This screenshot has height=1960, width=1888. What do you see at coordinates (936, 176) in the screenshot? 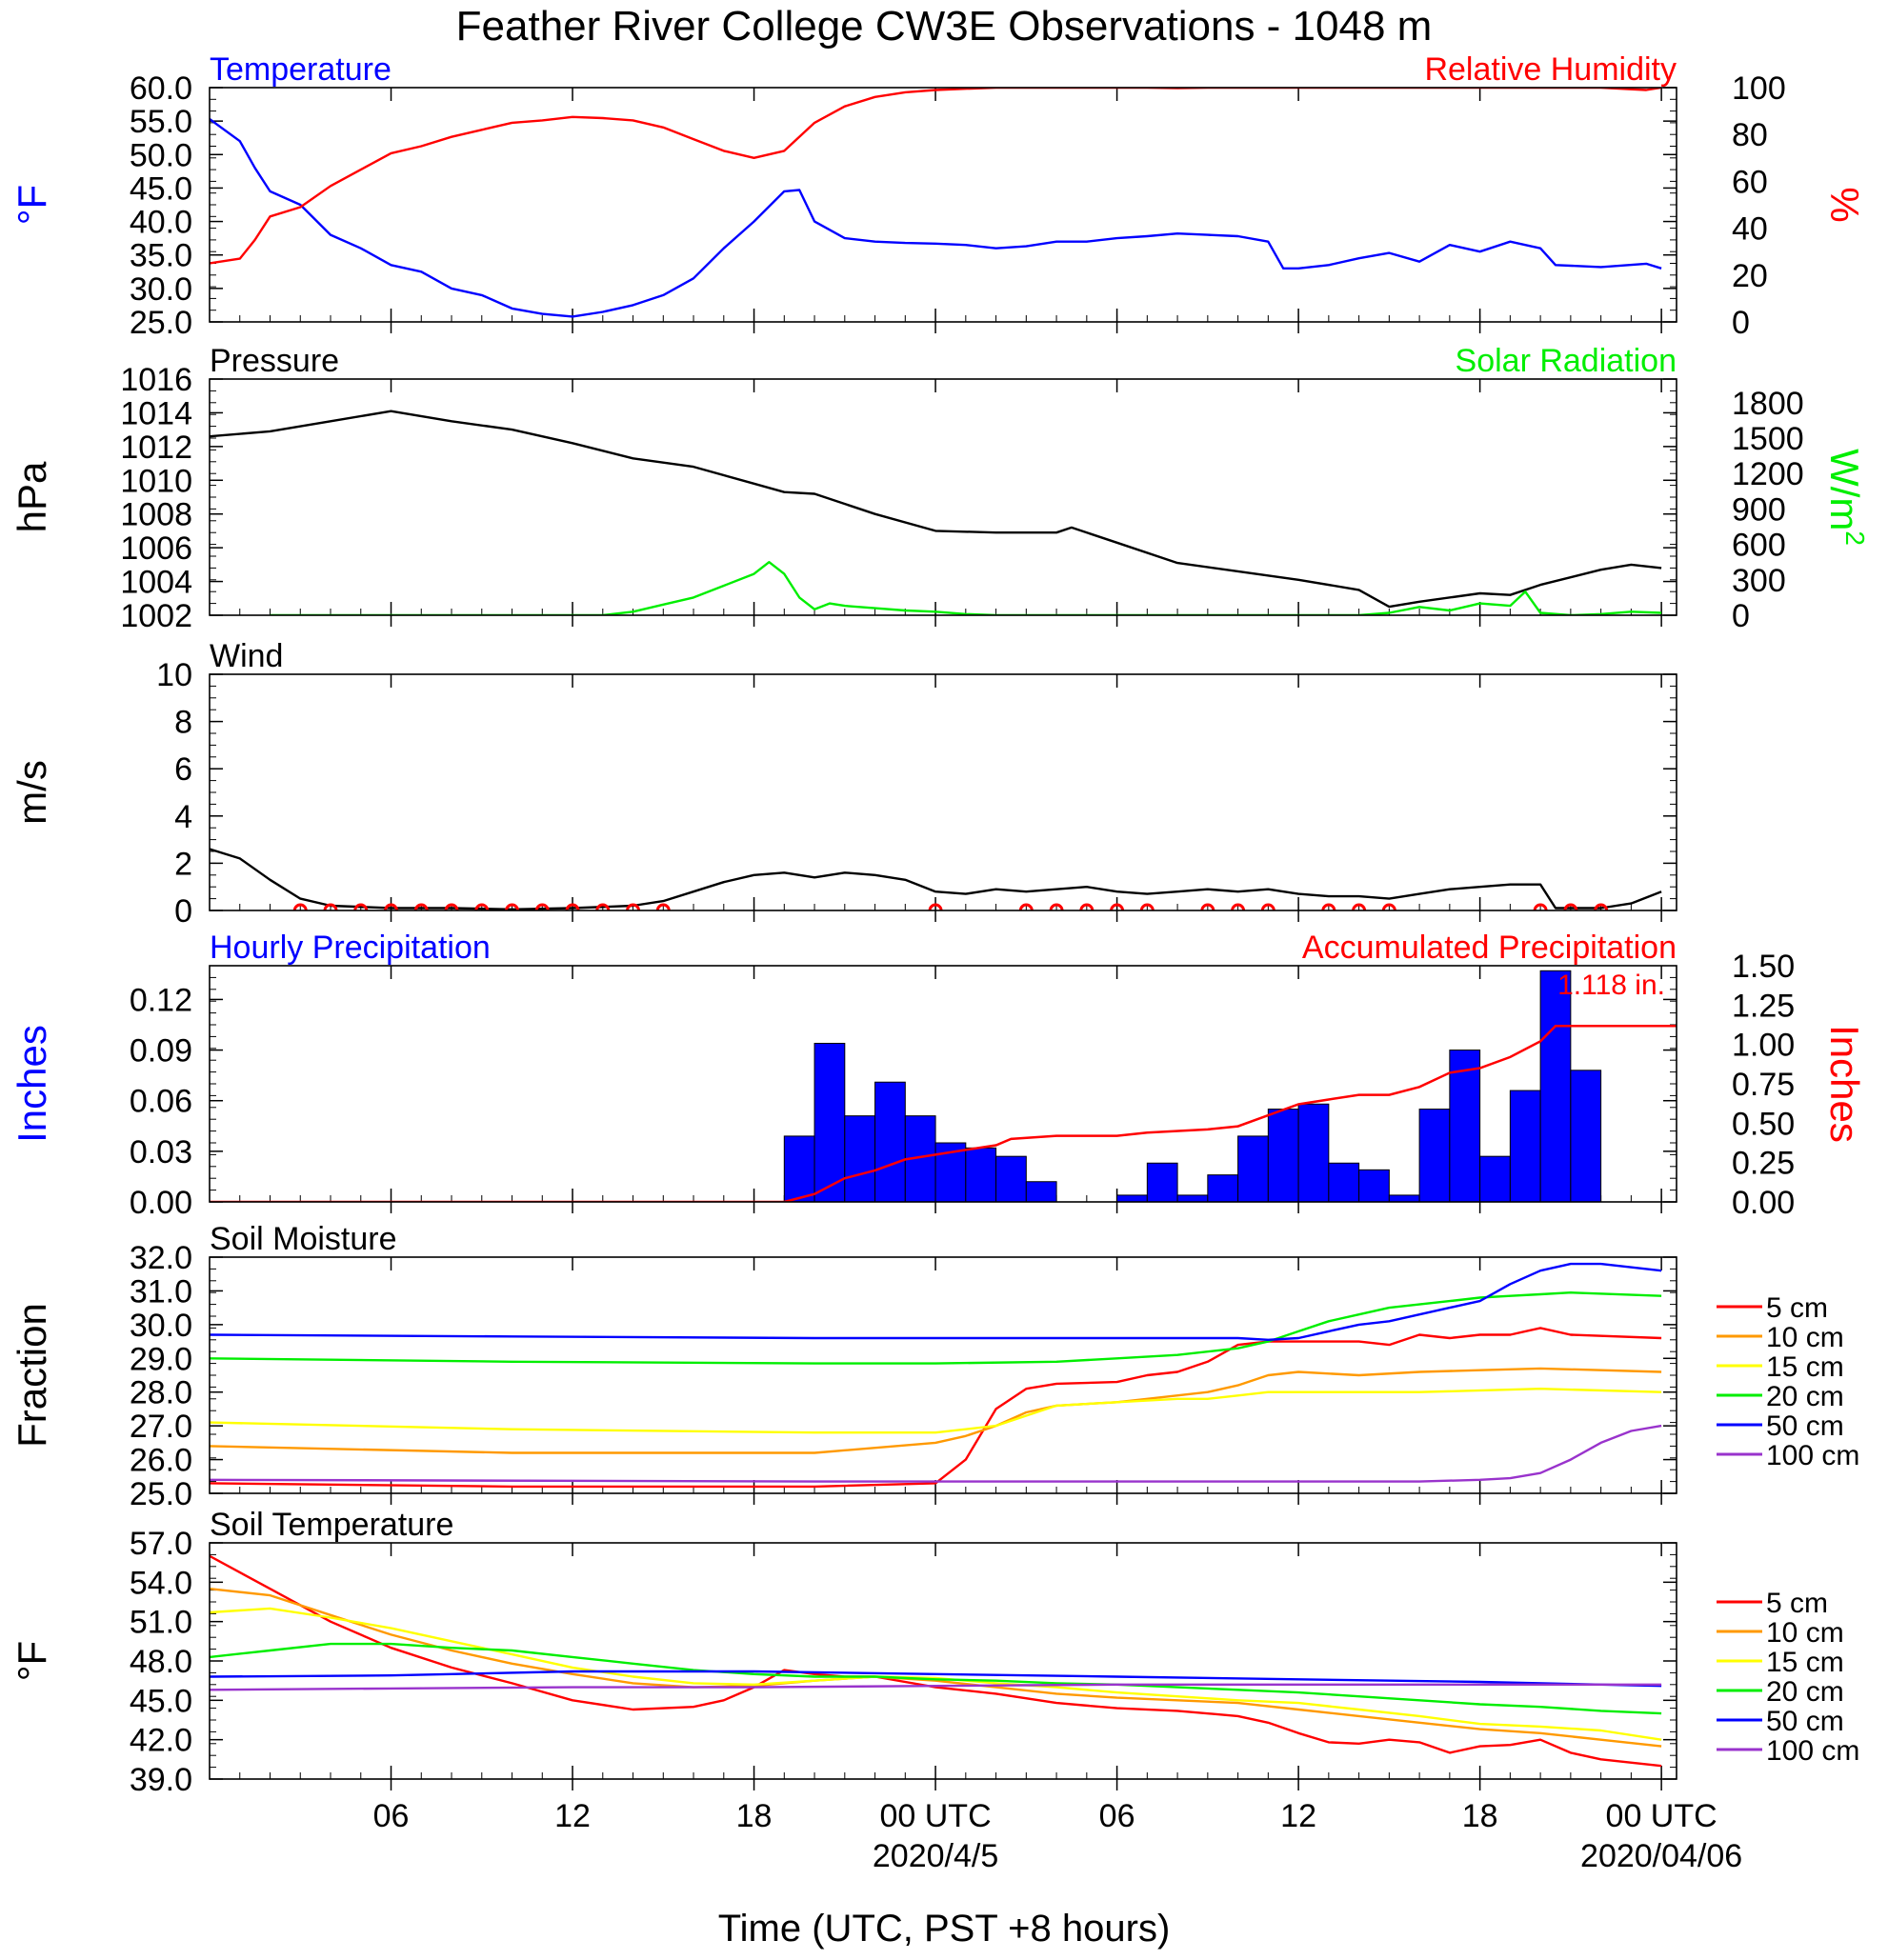
I see `series-line-relative-humidity` at bounding box center [936, 176].